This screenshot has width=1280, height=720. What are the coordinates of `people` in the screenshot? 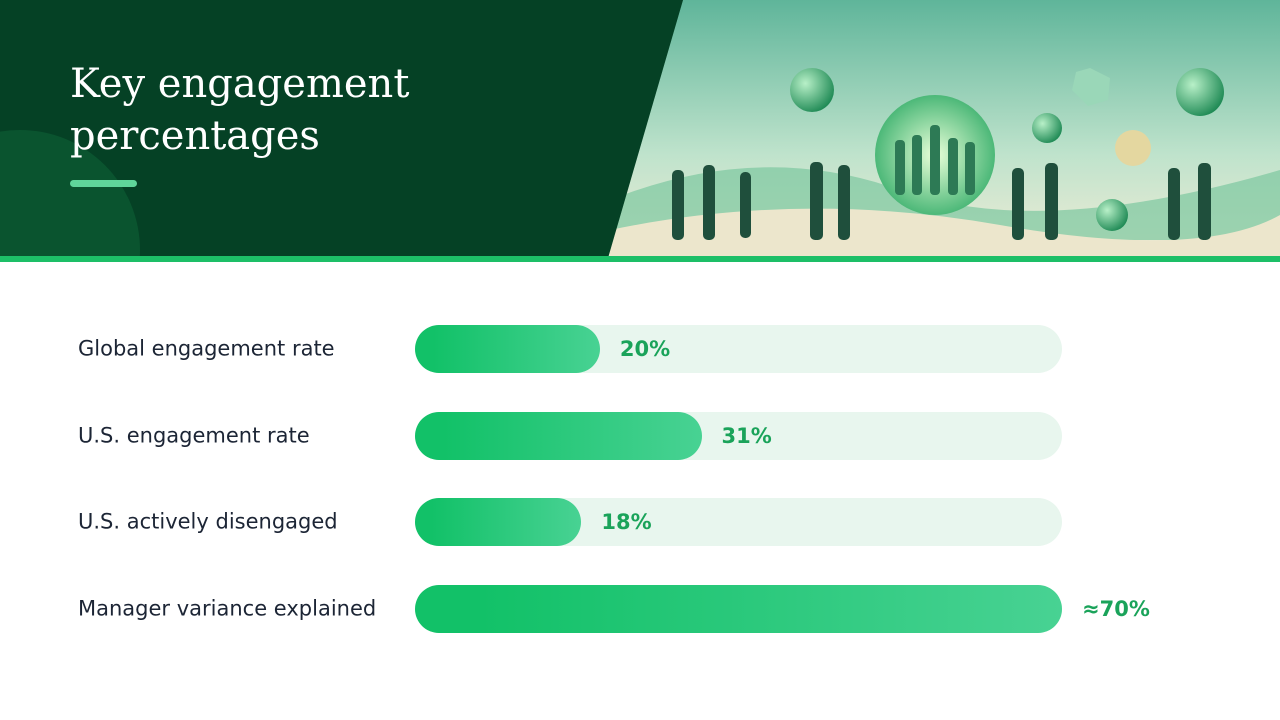 It's located at (941, 201).